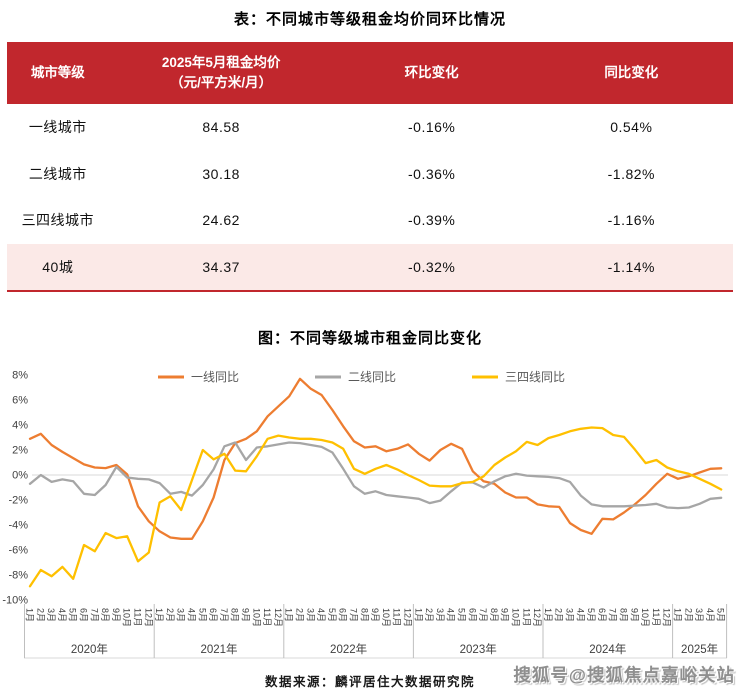 The width and height of the screenshot is (740, 695). Describe the element at coordinates (58, 220) in the screenshot. I see `table-cell-r2-c0: 三四线城市` at that location.